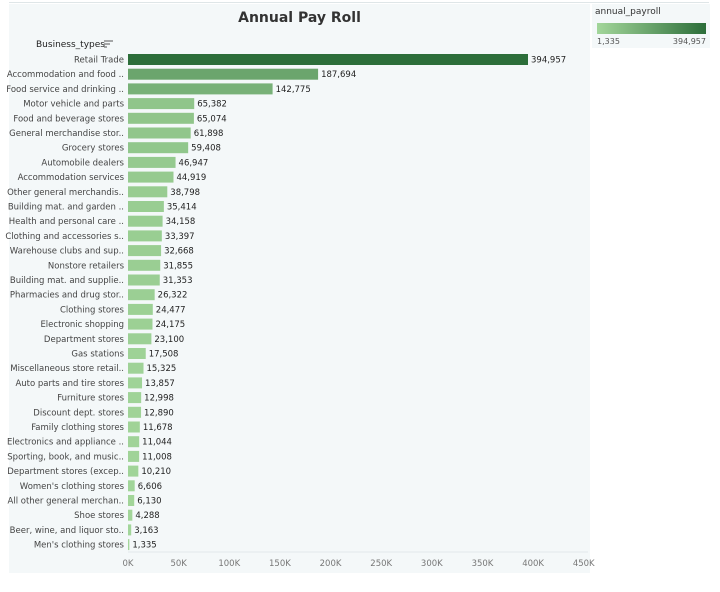 This screenshot has width=720, height=592. Describe the element at coordinates (66, 502) in the screenshot. I see `category-label: All other general merchan..` at that location.